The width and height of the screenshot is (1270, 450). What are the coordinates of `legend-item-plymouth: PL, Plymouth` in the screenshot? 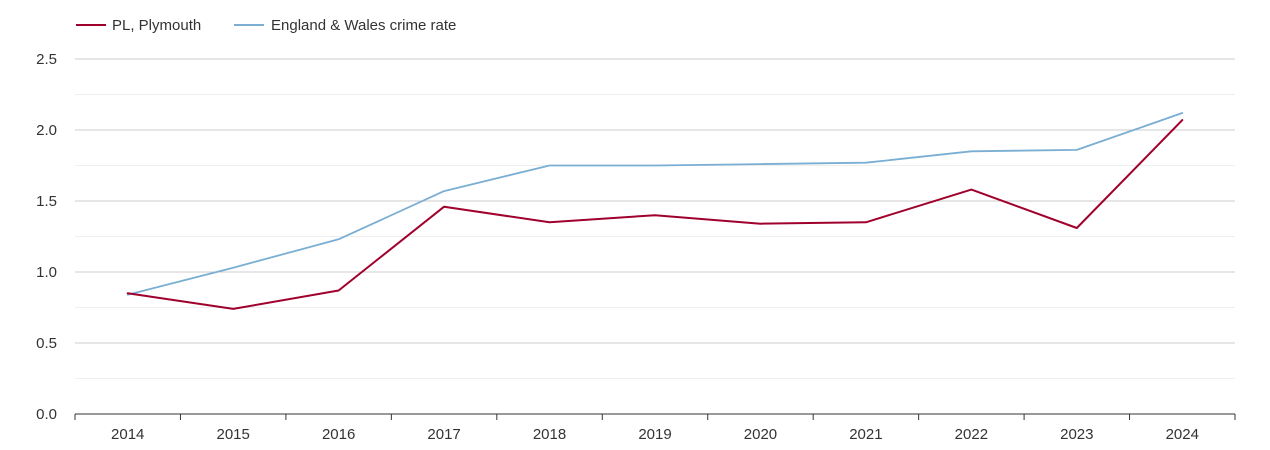 It's located at (138, 25).